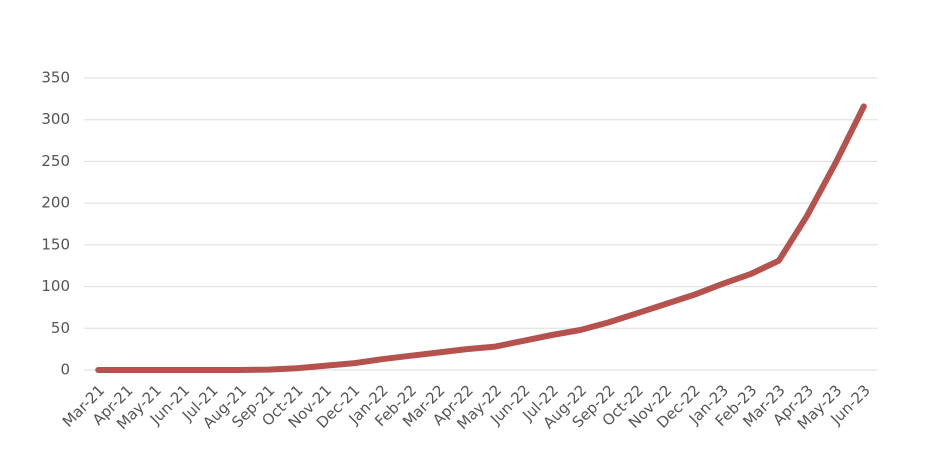 The width and height of the screenshot is (934, 466). Describe the element at coordinates (55, 286) in the screenshot. I see `y-tick-label: 100` at that location.